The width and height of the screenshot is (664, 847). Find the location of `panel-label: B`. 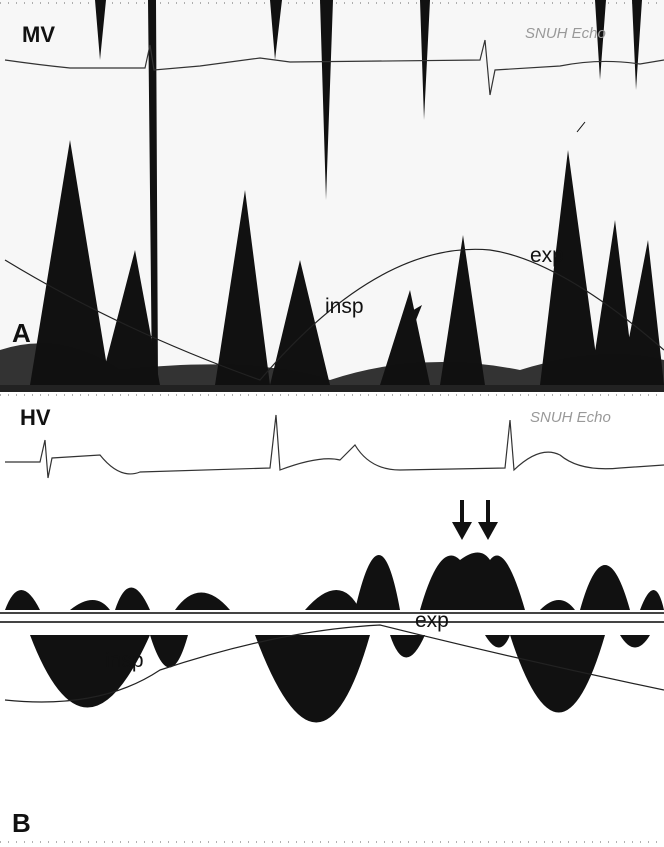

panel-label: B is located at coordinates (21, 823).